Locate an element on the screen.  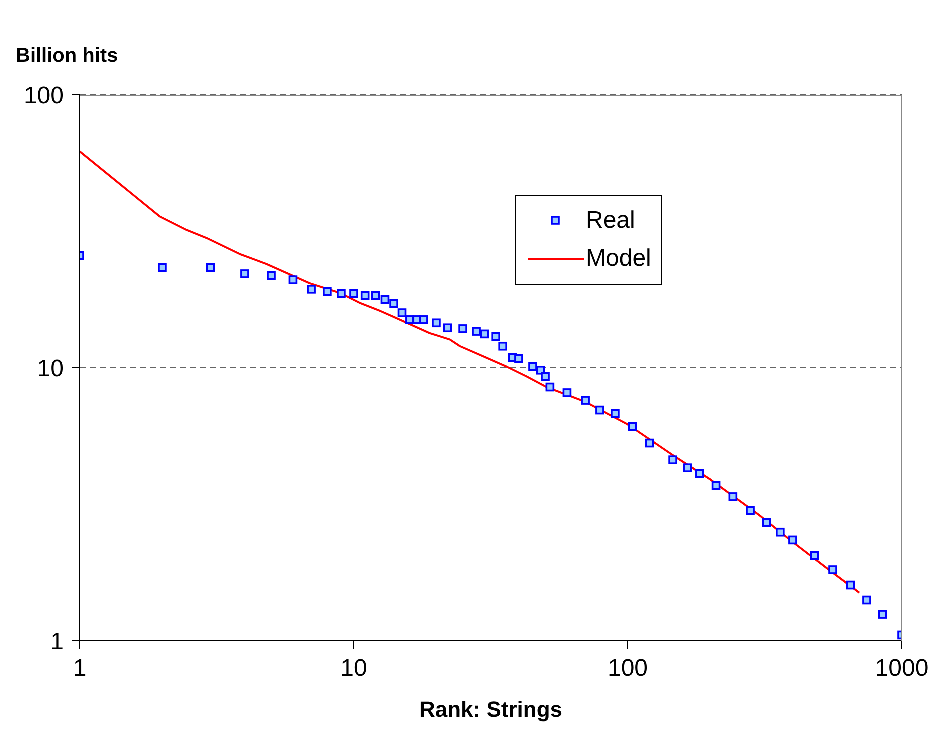
x-tick-label: 100 is located at coordinates (628, 668).